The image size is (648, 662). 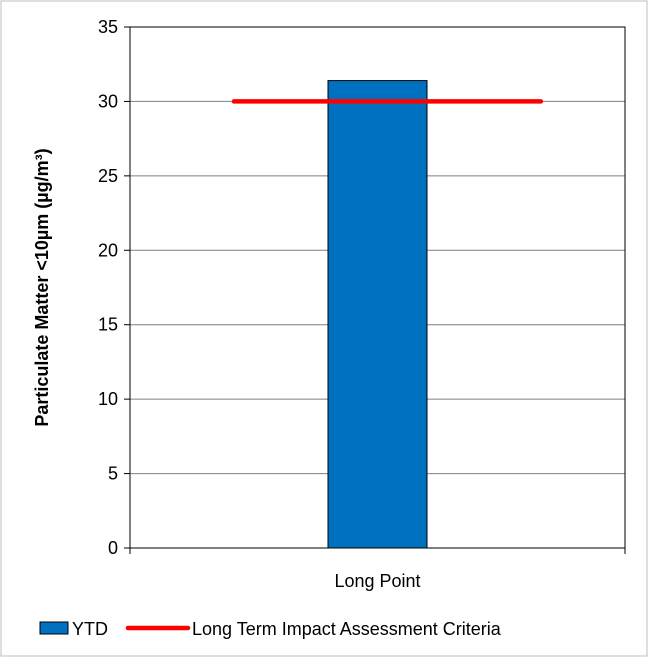 What do you see at coordinates (347, 629) in the screenshot?
I see `legend-label: Long Term Impact Assessment Criteria` at bounding box center [347, 629].